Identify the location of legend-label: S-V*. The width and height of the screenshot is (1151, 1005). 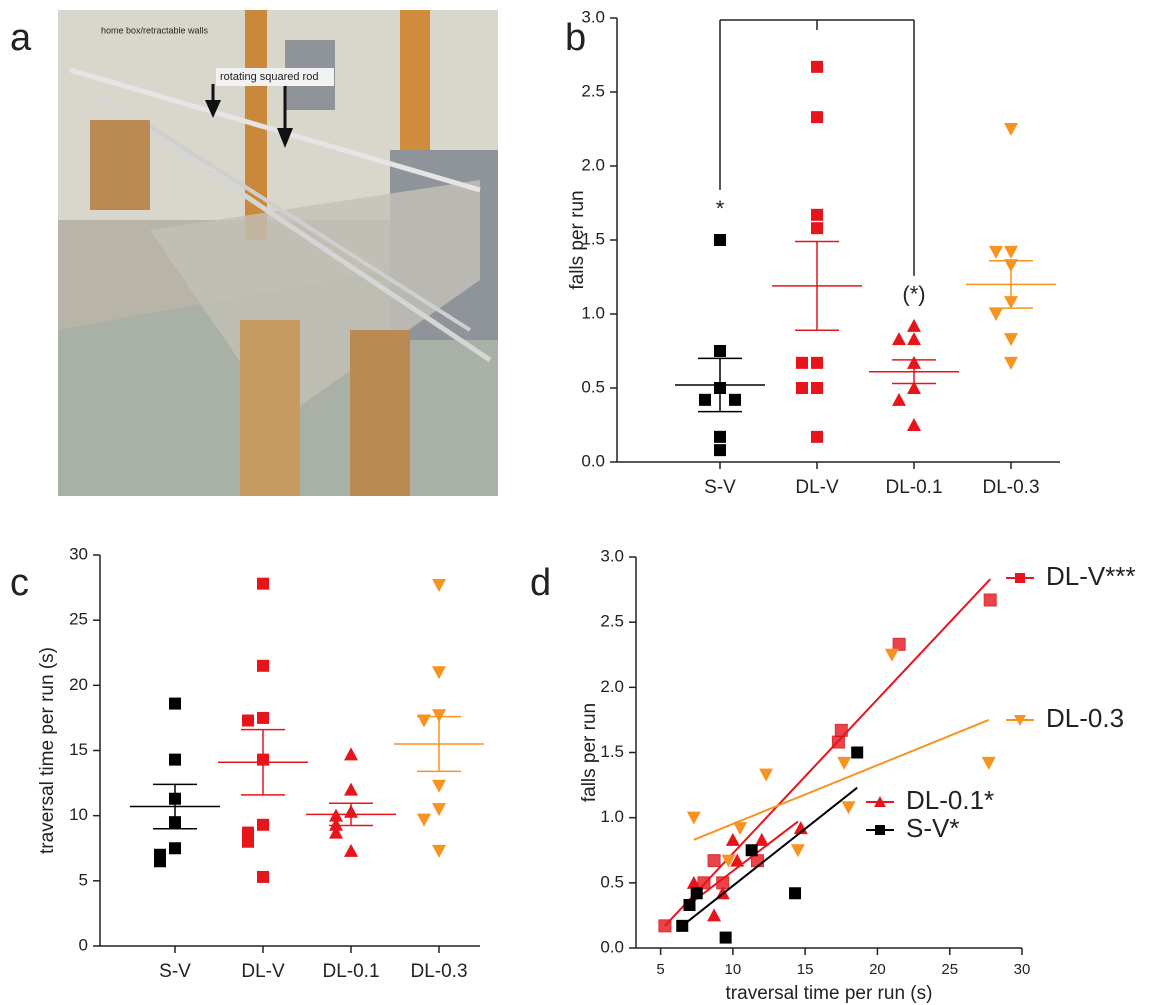
(932, 828).